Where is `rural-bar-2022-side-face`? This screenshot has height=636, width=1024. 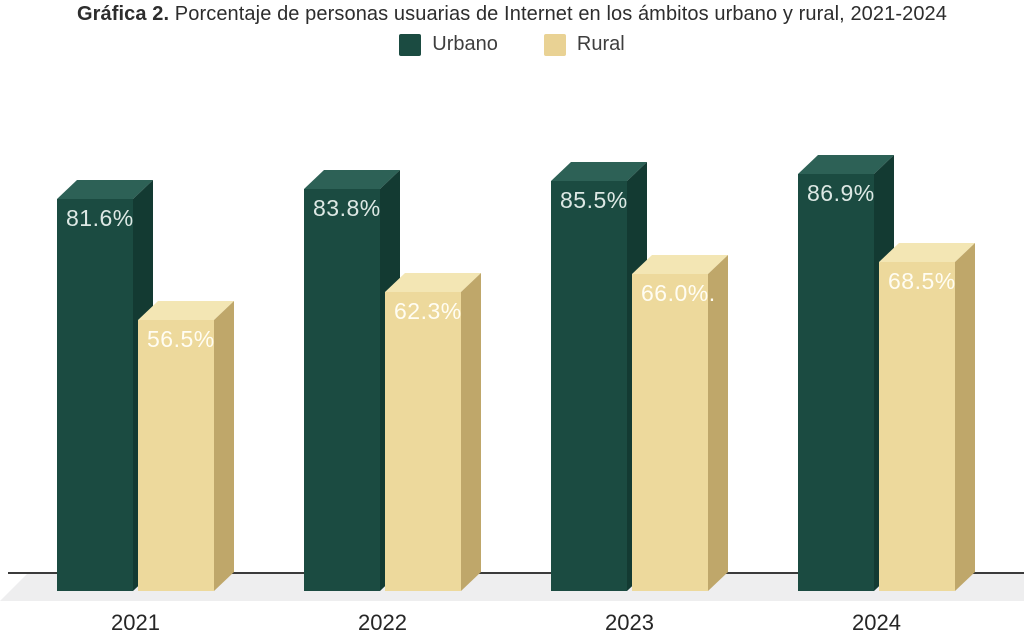 rural-bar-2022-side-face is located at coordinates (471, 432).